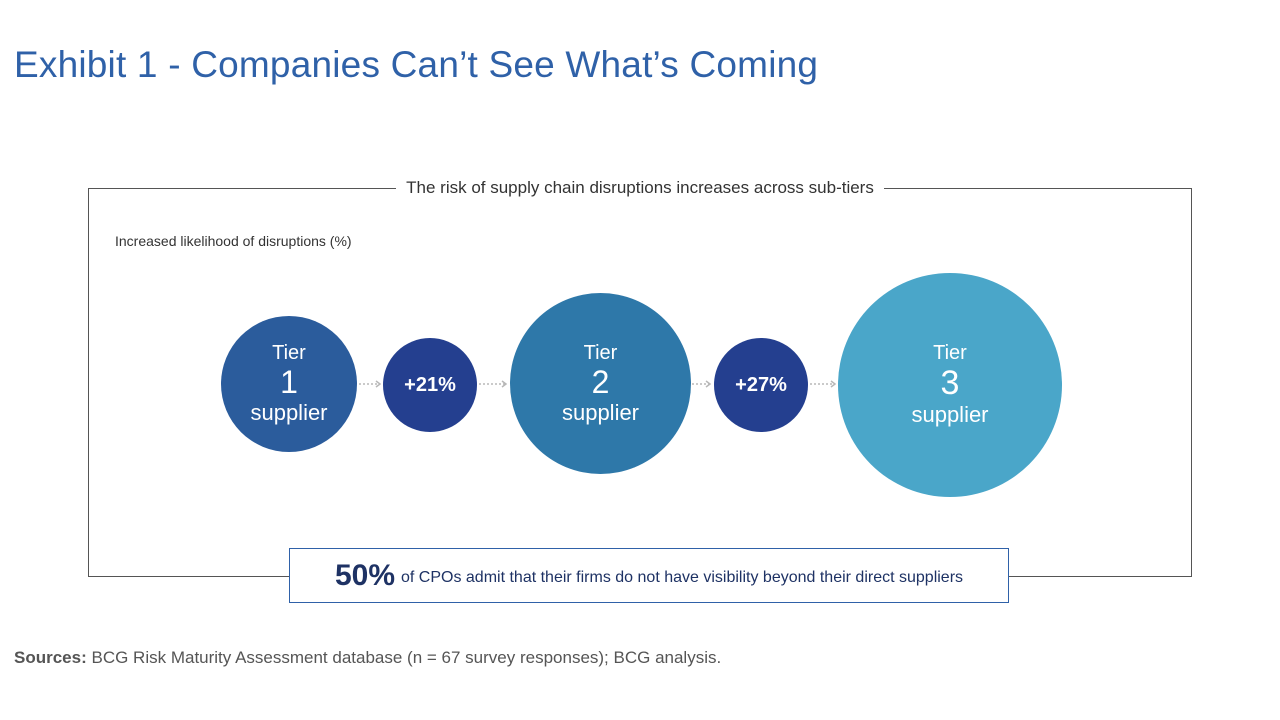  What do you see at coordinates (233, 241) in the screenshot?
I see `axis-label: Increased likelihood of disruptions (%)` at bounding box center [233, 241].